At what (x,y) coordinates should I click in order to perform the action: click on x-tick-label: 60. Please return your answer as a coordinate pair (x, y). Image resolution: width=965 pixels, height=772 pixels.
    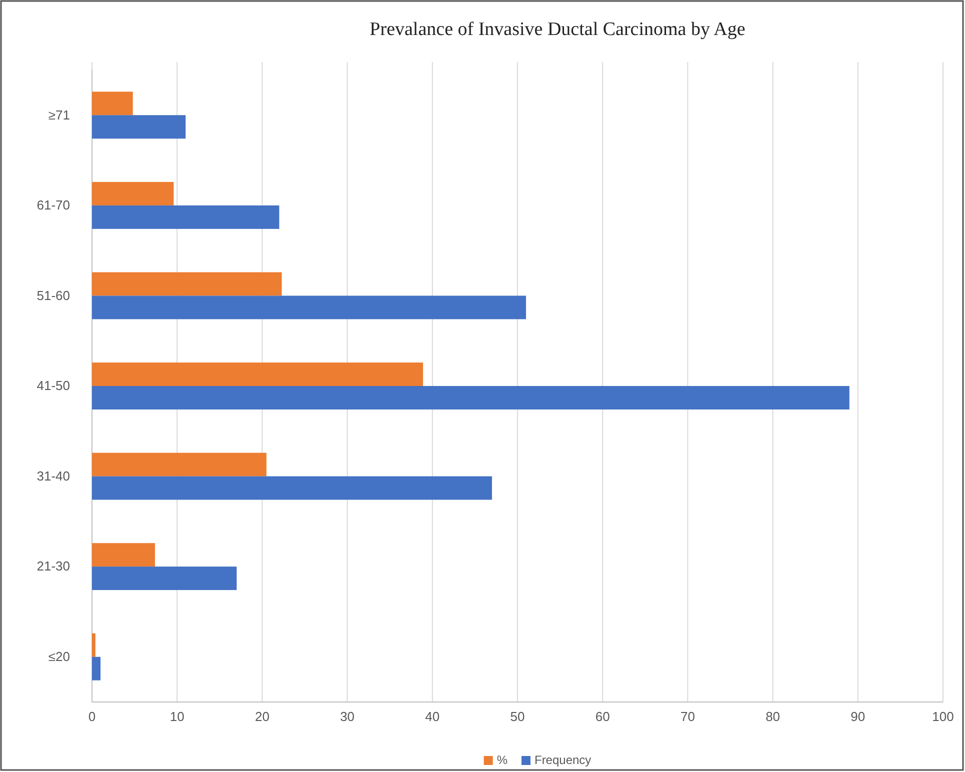
    Looking at the image, I should click on (602, 716).